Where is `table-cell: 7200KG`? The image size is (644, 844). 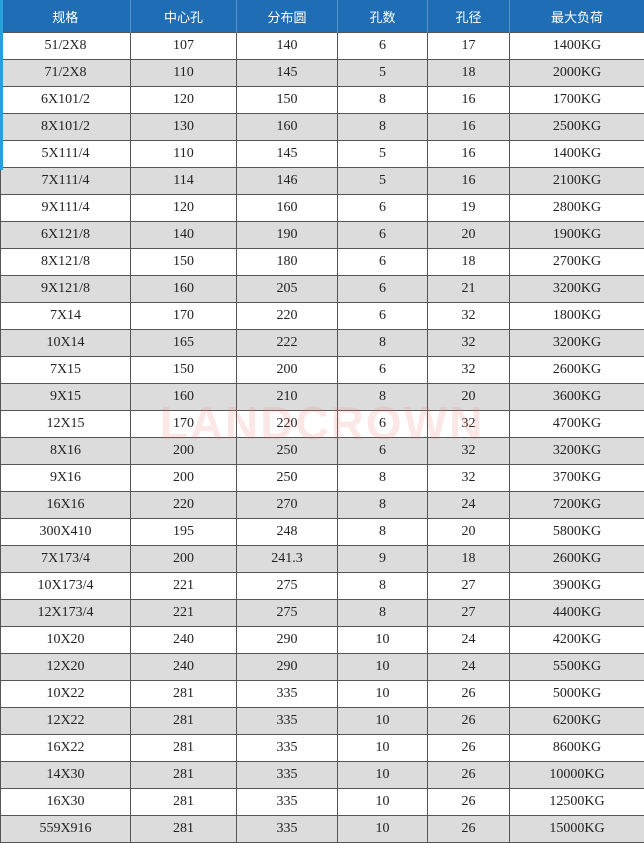
table-cell: 7200KG is located at coordinates (576, 505).